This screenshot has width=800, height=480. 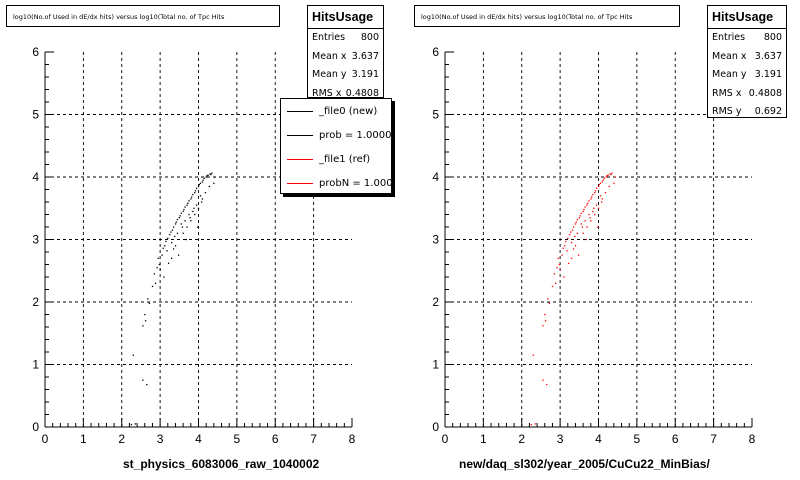 What do you see at coordinates (352, 439) in the screenshot?
I see `x-tick-label: 8` at bounding box center [352, 439].